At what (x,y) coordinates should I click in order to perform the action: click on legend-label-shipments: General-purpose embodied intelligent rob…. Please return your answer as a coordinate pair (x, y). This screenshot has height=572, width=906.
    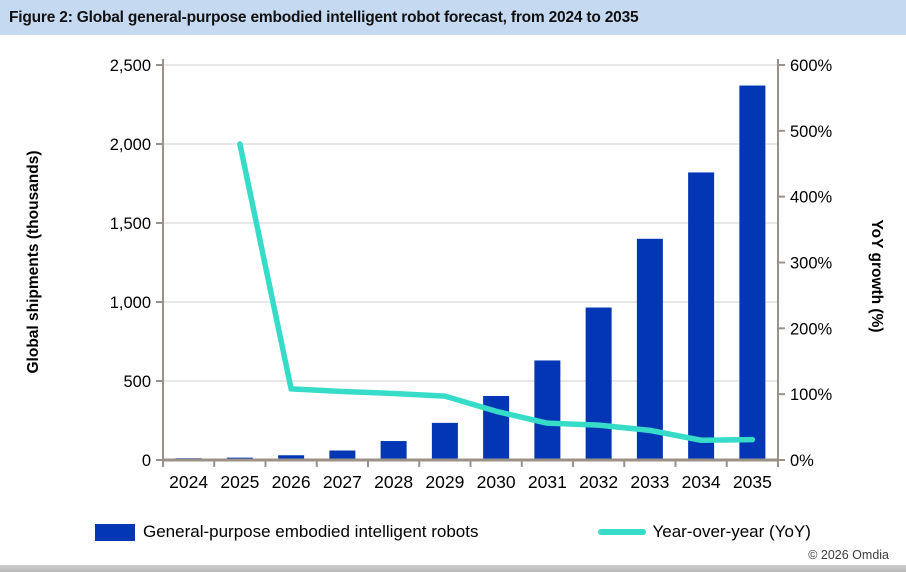
    Looking at the image, I should click on (311, 531).